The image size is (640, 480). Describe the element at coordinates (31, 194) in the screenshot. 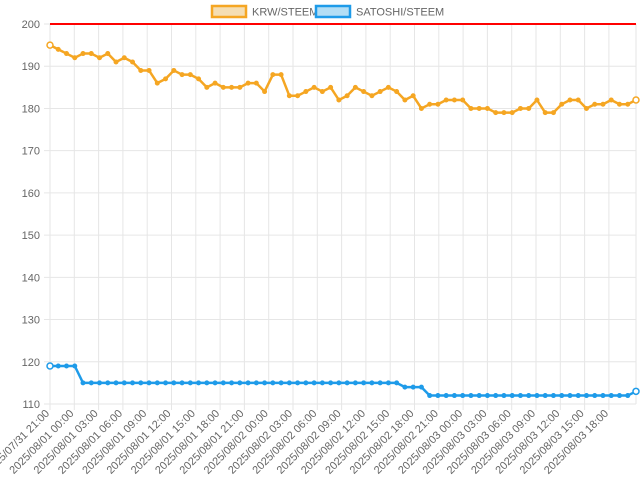

I see `y-tick-label: 160` at that location.